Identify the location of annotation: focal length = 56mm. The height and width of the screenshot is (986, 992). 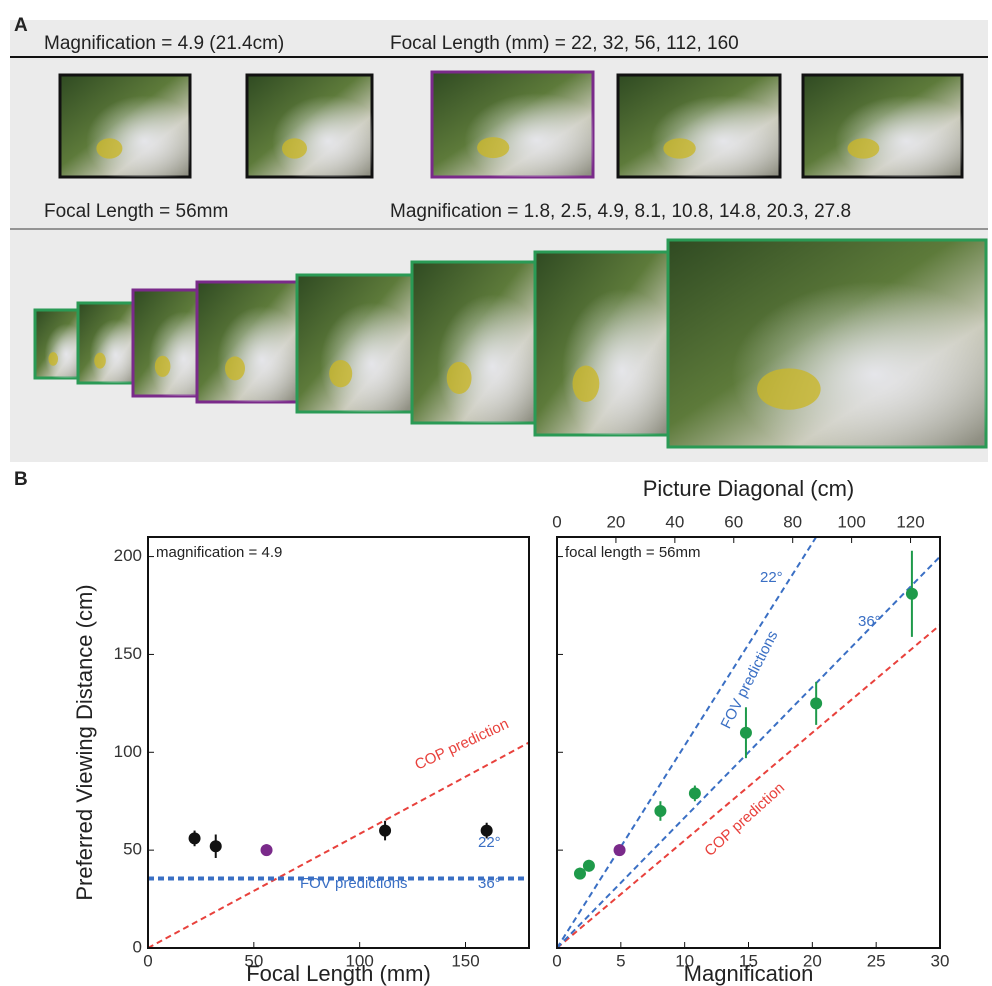
(633, 552).